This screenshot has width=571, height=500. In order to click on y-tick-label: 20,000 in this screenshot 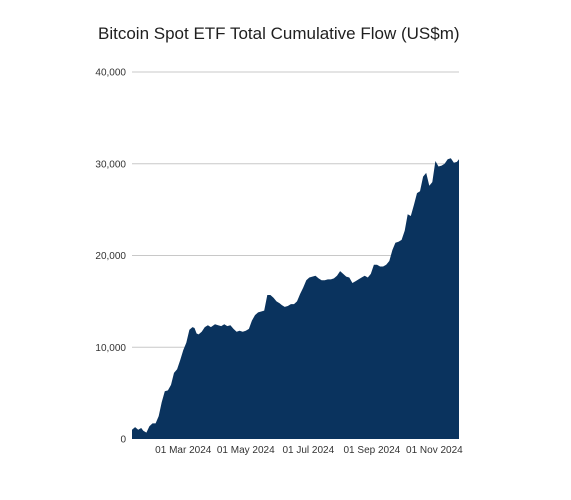, I will do `click(110, 256)`.